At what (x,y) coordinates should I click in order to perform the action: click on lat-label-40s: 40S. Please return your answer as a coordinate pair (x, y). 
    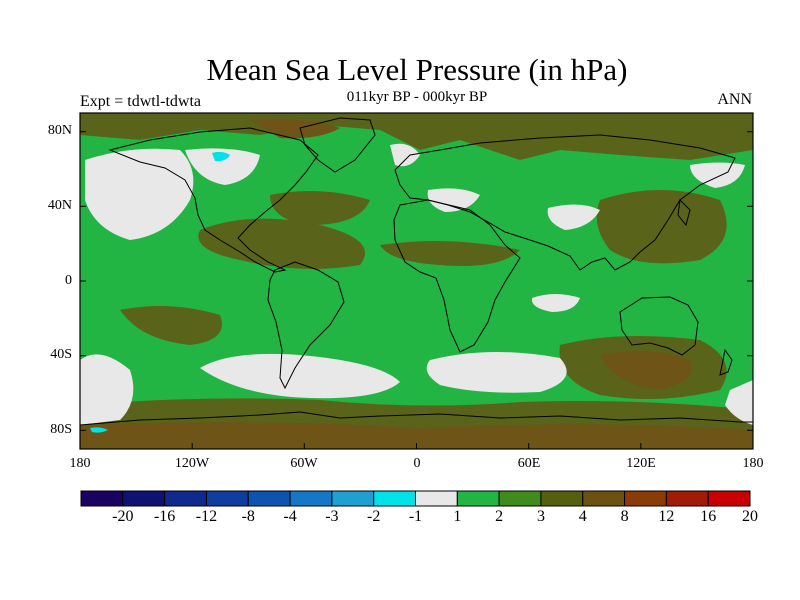
    Looking at the image, I should click on (61, 354).